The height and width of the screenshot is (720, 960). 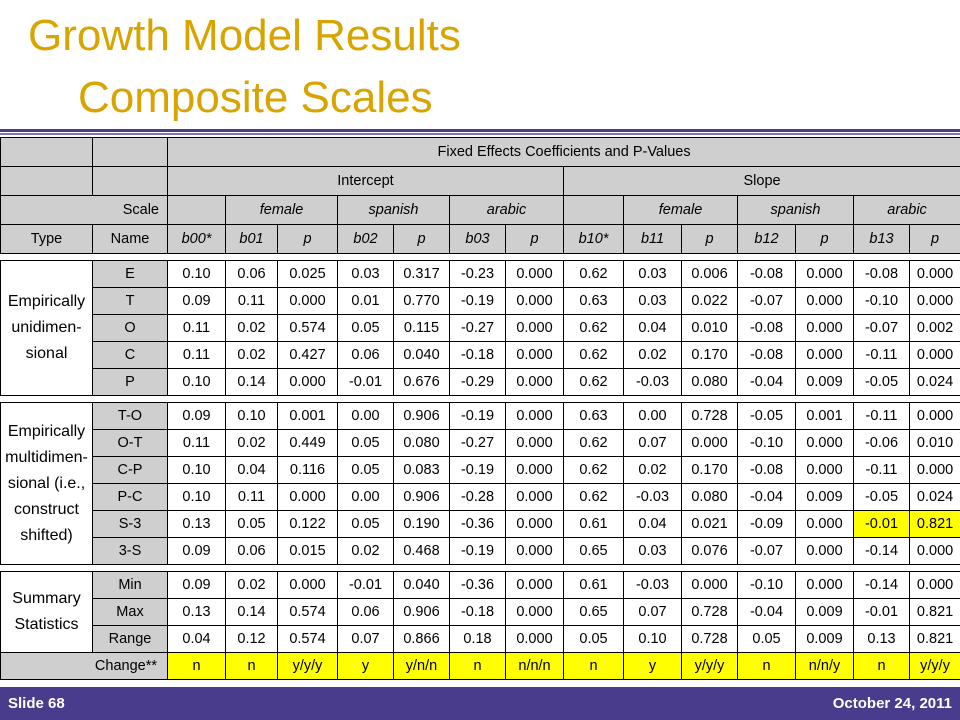 What do you see at coordinates (477, 497) in the screenshot?
I see `value-cell: -0.28` at bounding box center [477, 497].